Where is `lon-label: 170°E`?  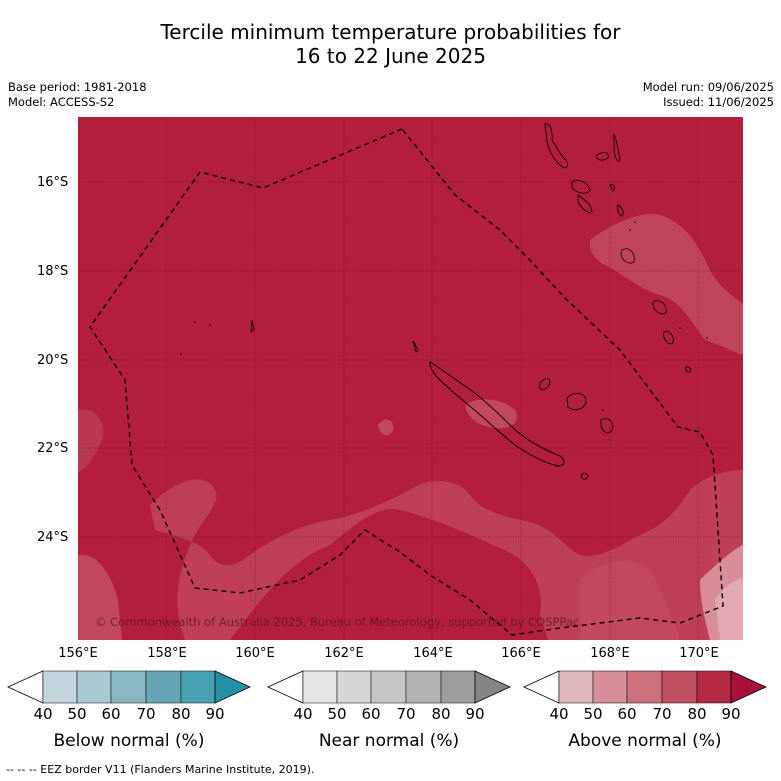 lon-label: 170°E is located at coordinates (699, 653).